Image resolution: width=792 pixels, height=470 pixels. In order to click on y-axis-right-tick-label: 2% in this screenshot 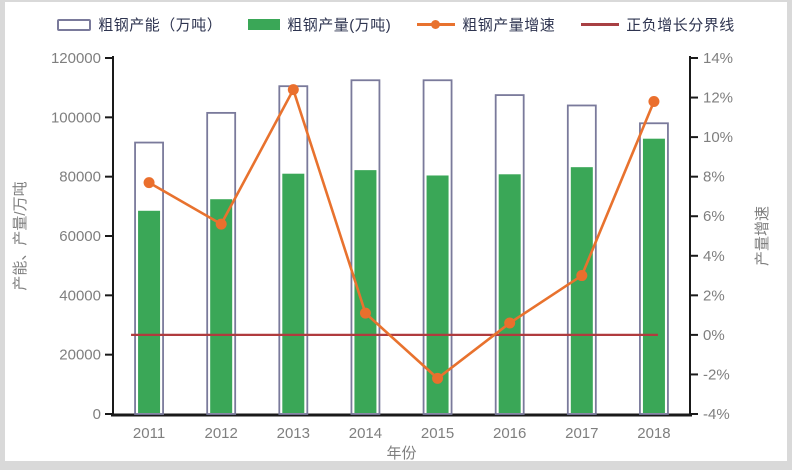, I will do `click(714, 295)`.